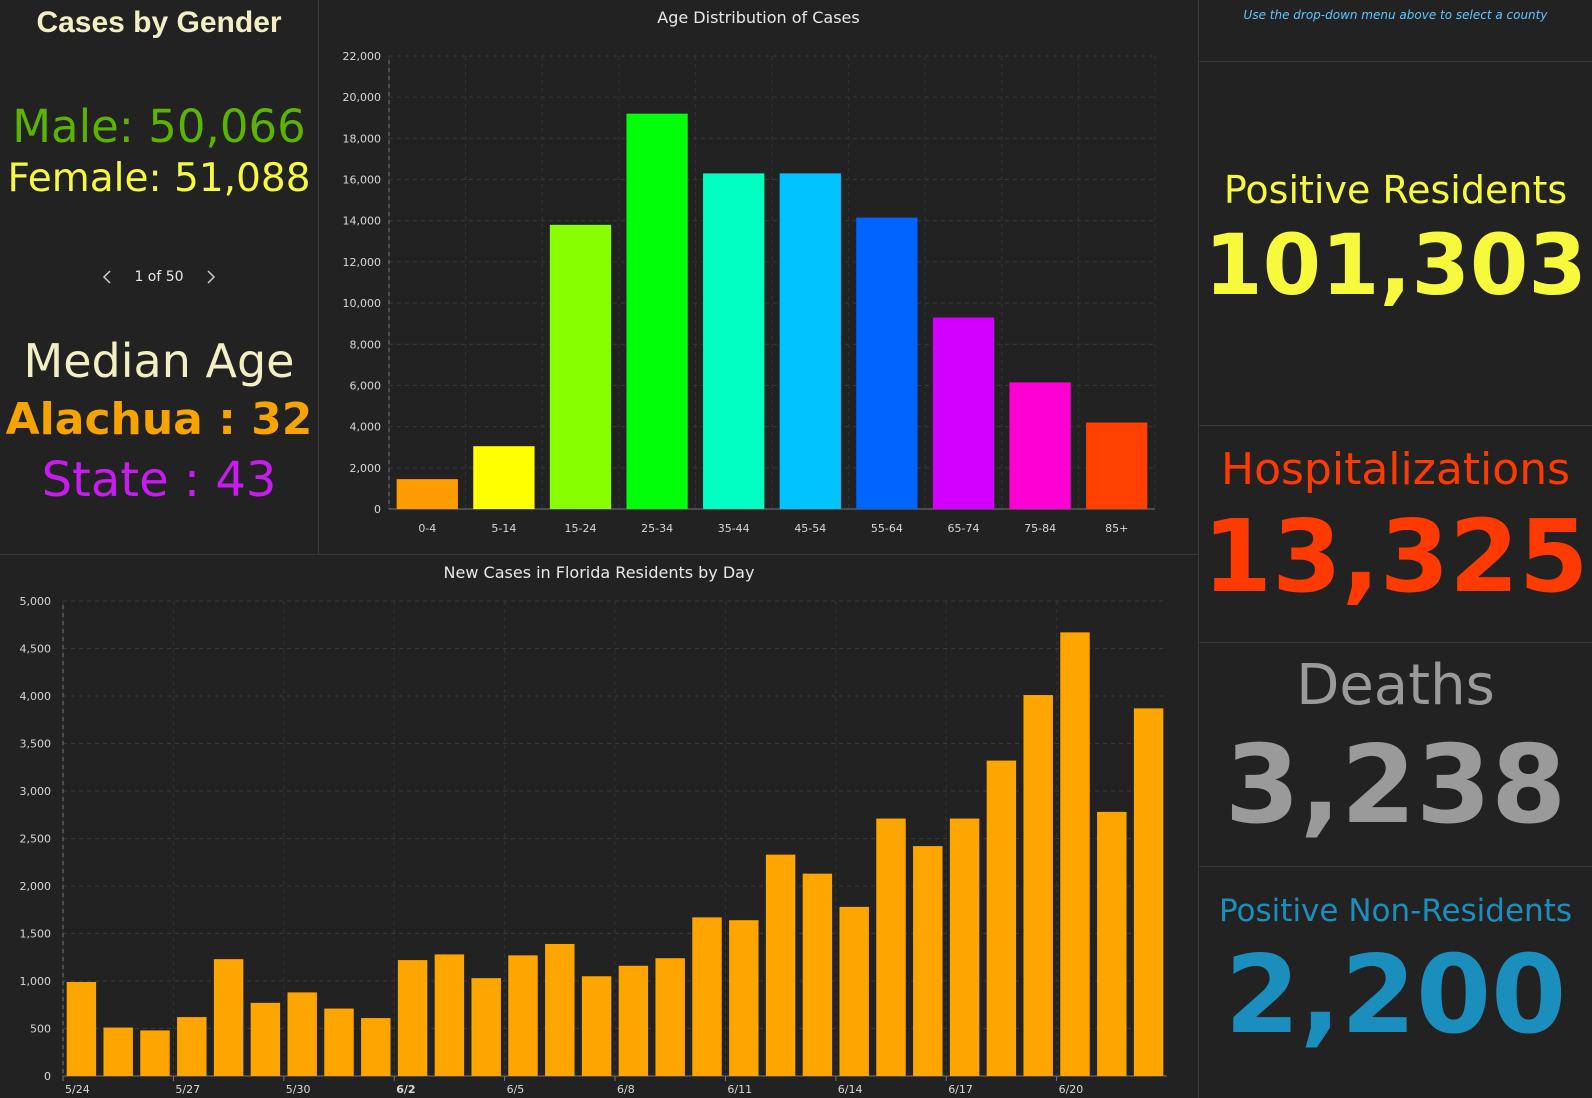 The width and height of the screenshot is (1592, 1098). I want to click on next-arrow-icon, so click(211, 277).